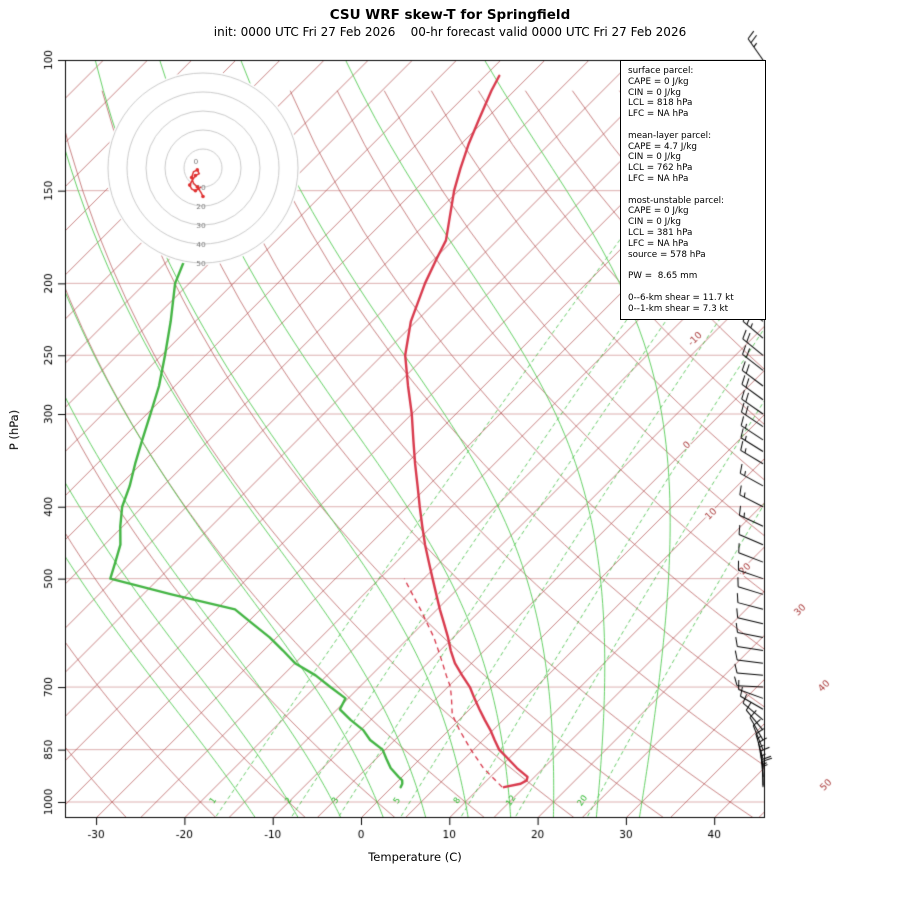  I want to click on info-line: CAPE = 4.7 J/kg, so click(663, 146).